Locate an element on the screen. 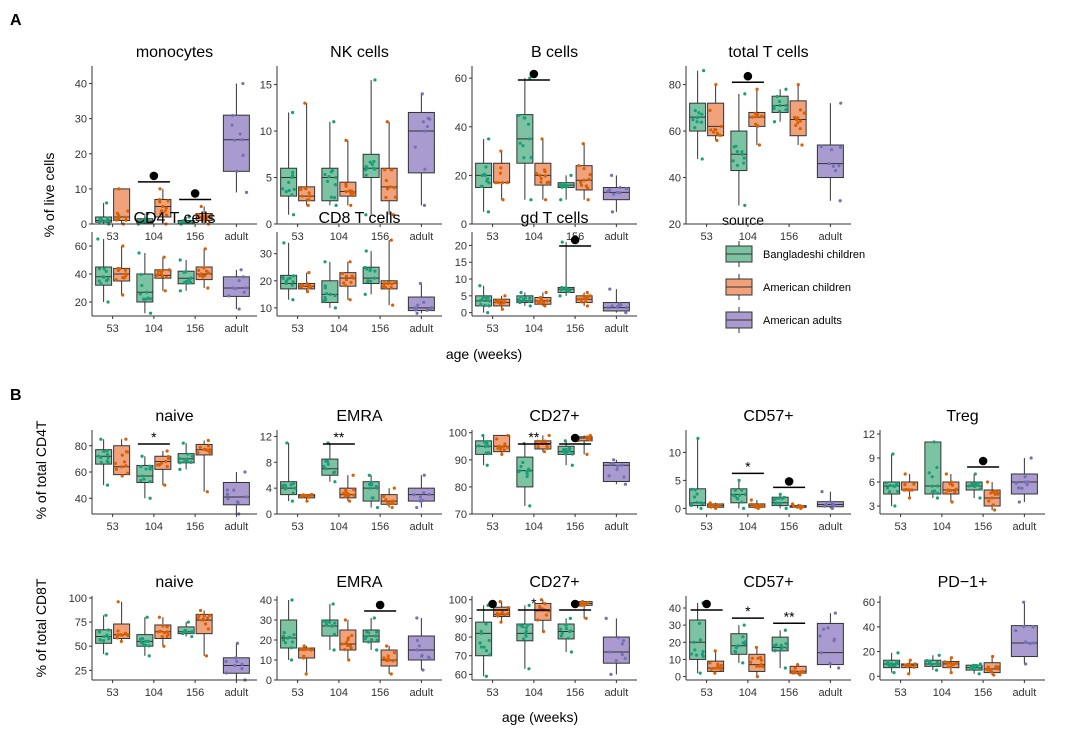 The height and width of the screenshot is (732, 1084). subplot-13: naive 25 50 75 100 53 104 156 adult is located at coordinates (163, 636).